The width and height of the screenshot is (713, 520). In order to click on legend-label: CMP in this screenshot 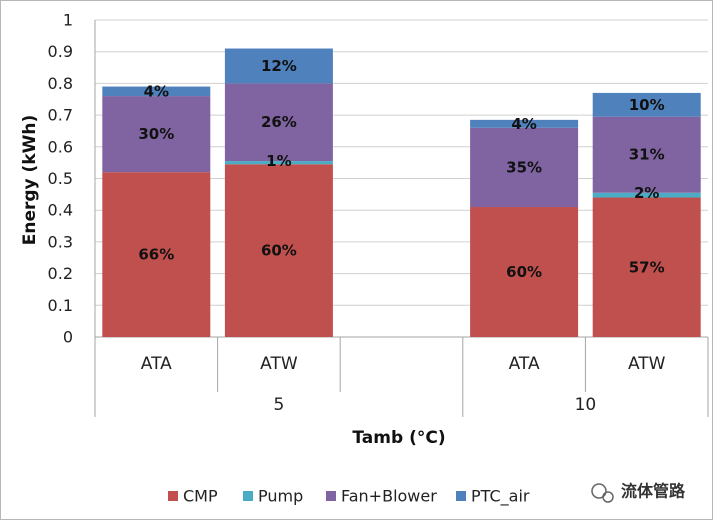, I will do `click(200, 496)`.